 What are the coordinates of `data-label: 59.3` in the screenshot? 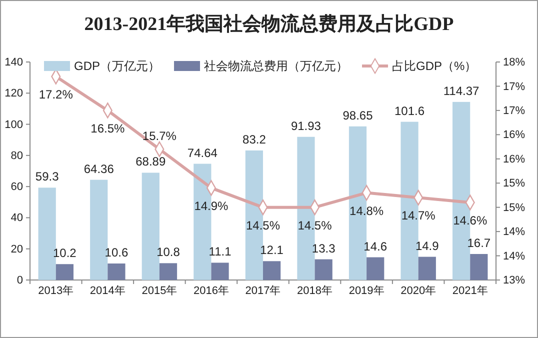 It's located at (47, 177).